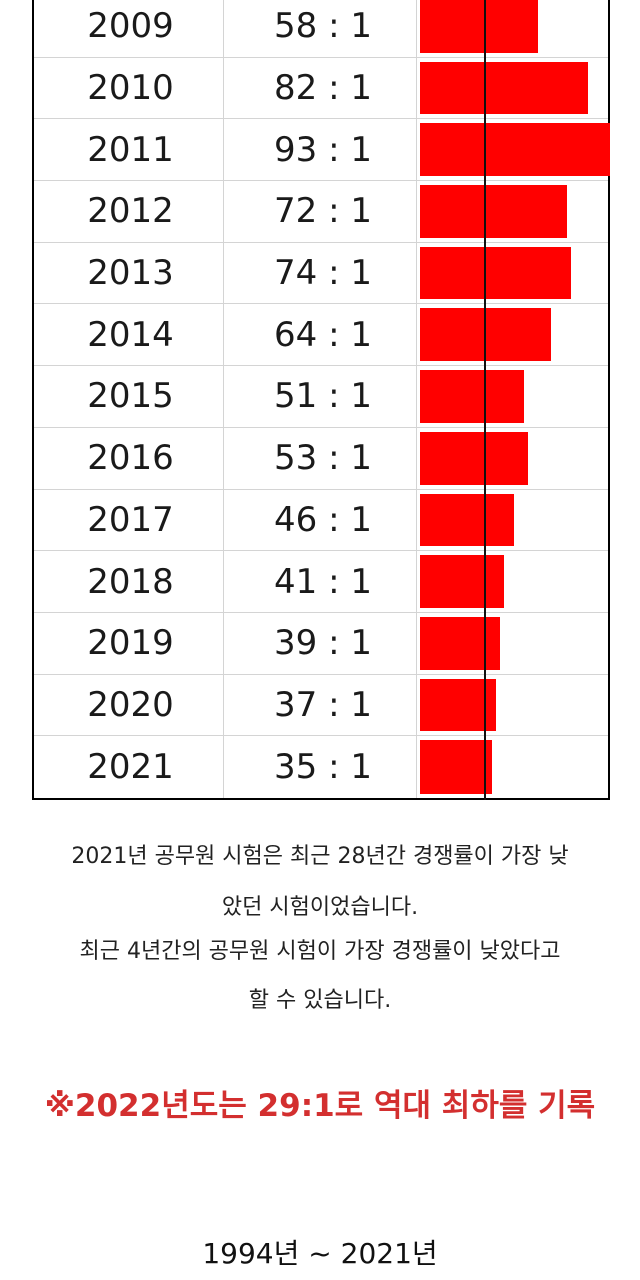 The image size is (640, 1280). I want to click on year-cell: 2018, so click(129, 581).